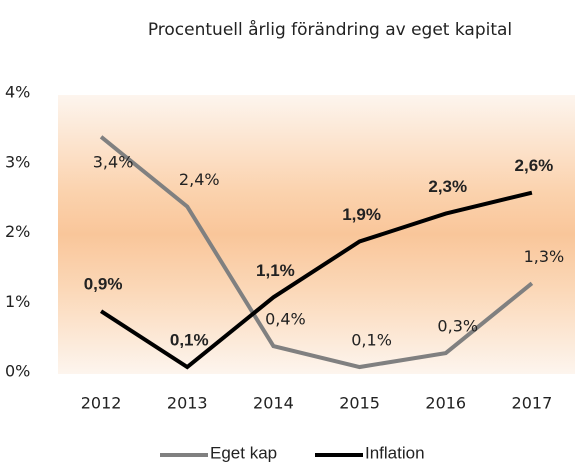 The width and height of the screenshot is (575, 466). Describe the element at coordinates (457, 326) in the screenshot. I see `data-label: 0,3%` at that location.